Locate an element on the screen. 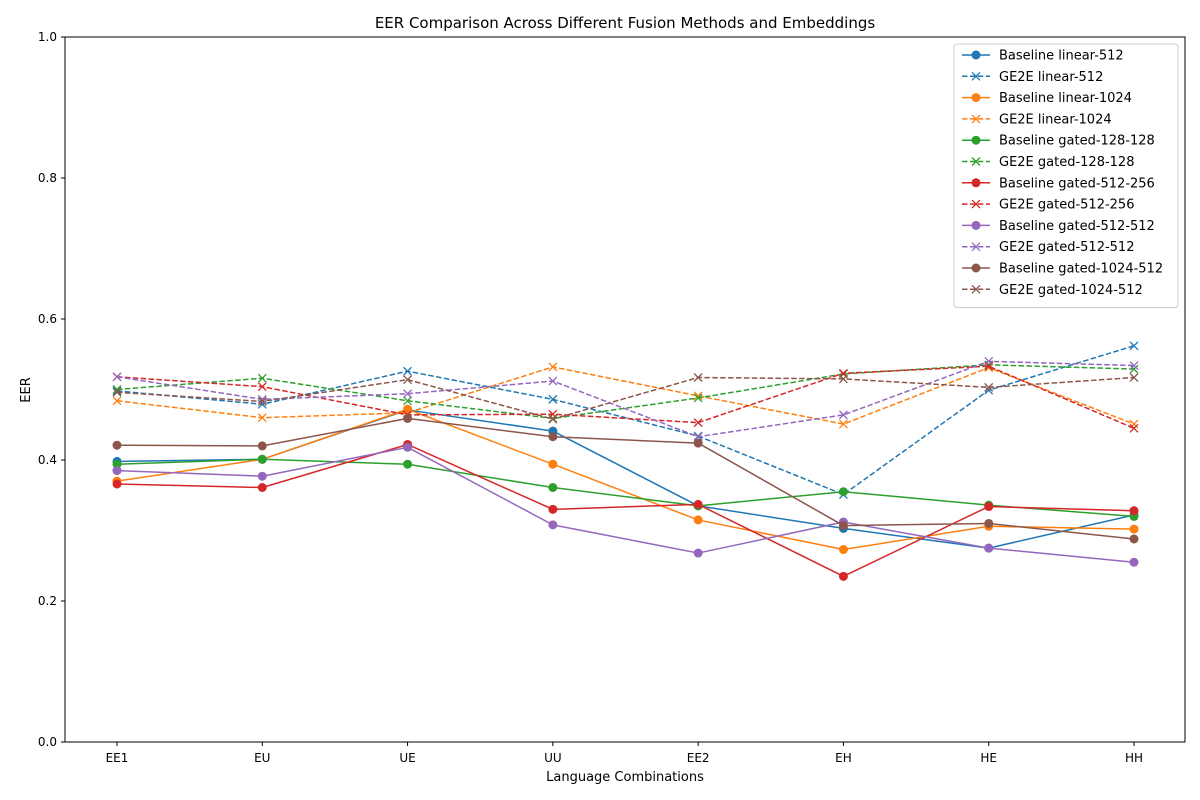 The height and width of the screenshot is (800, 1200). y-axis-label: EER is located at coordinates (26, 389).